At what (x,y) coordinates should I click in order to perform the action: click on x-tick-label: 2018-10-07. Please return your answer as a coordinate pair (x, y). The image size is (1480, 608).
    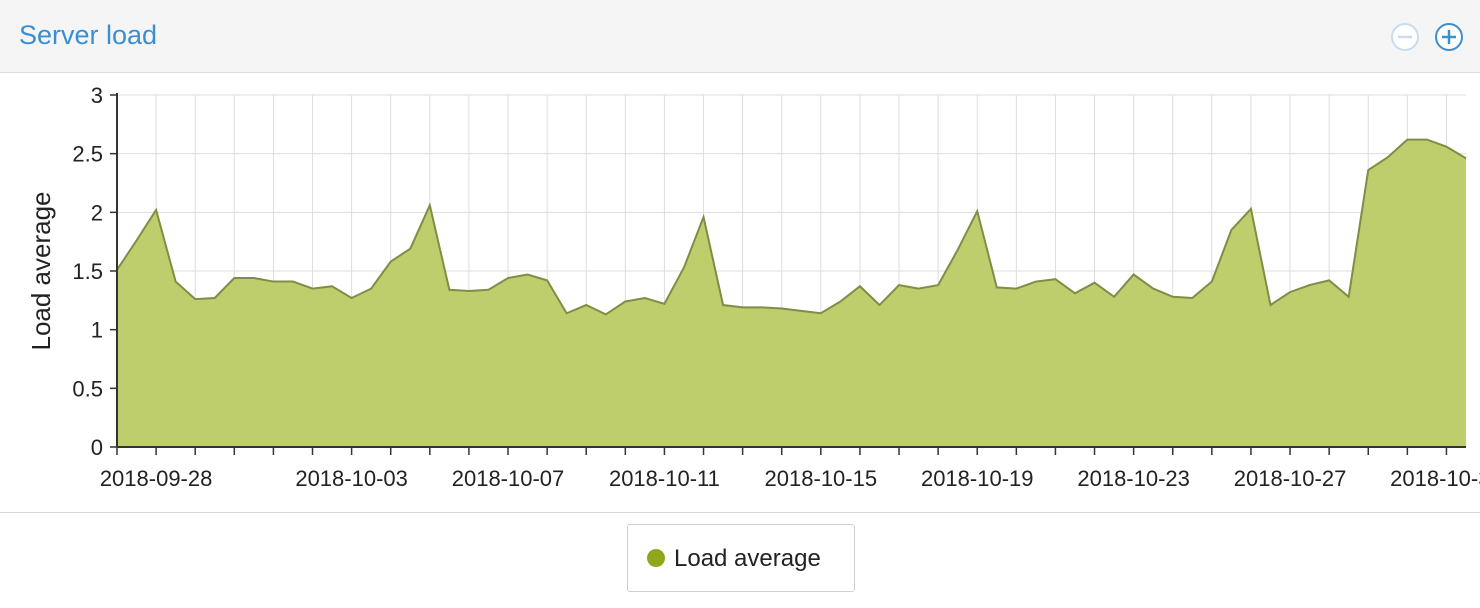
    Looking at the image, I should click on (508, 478).